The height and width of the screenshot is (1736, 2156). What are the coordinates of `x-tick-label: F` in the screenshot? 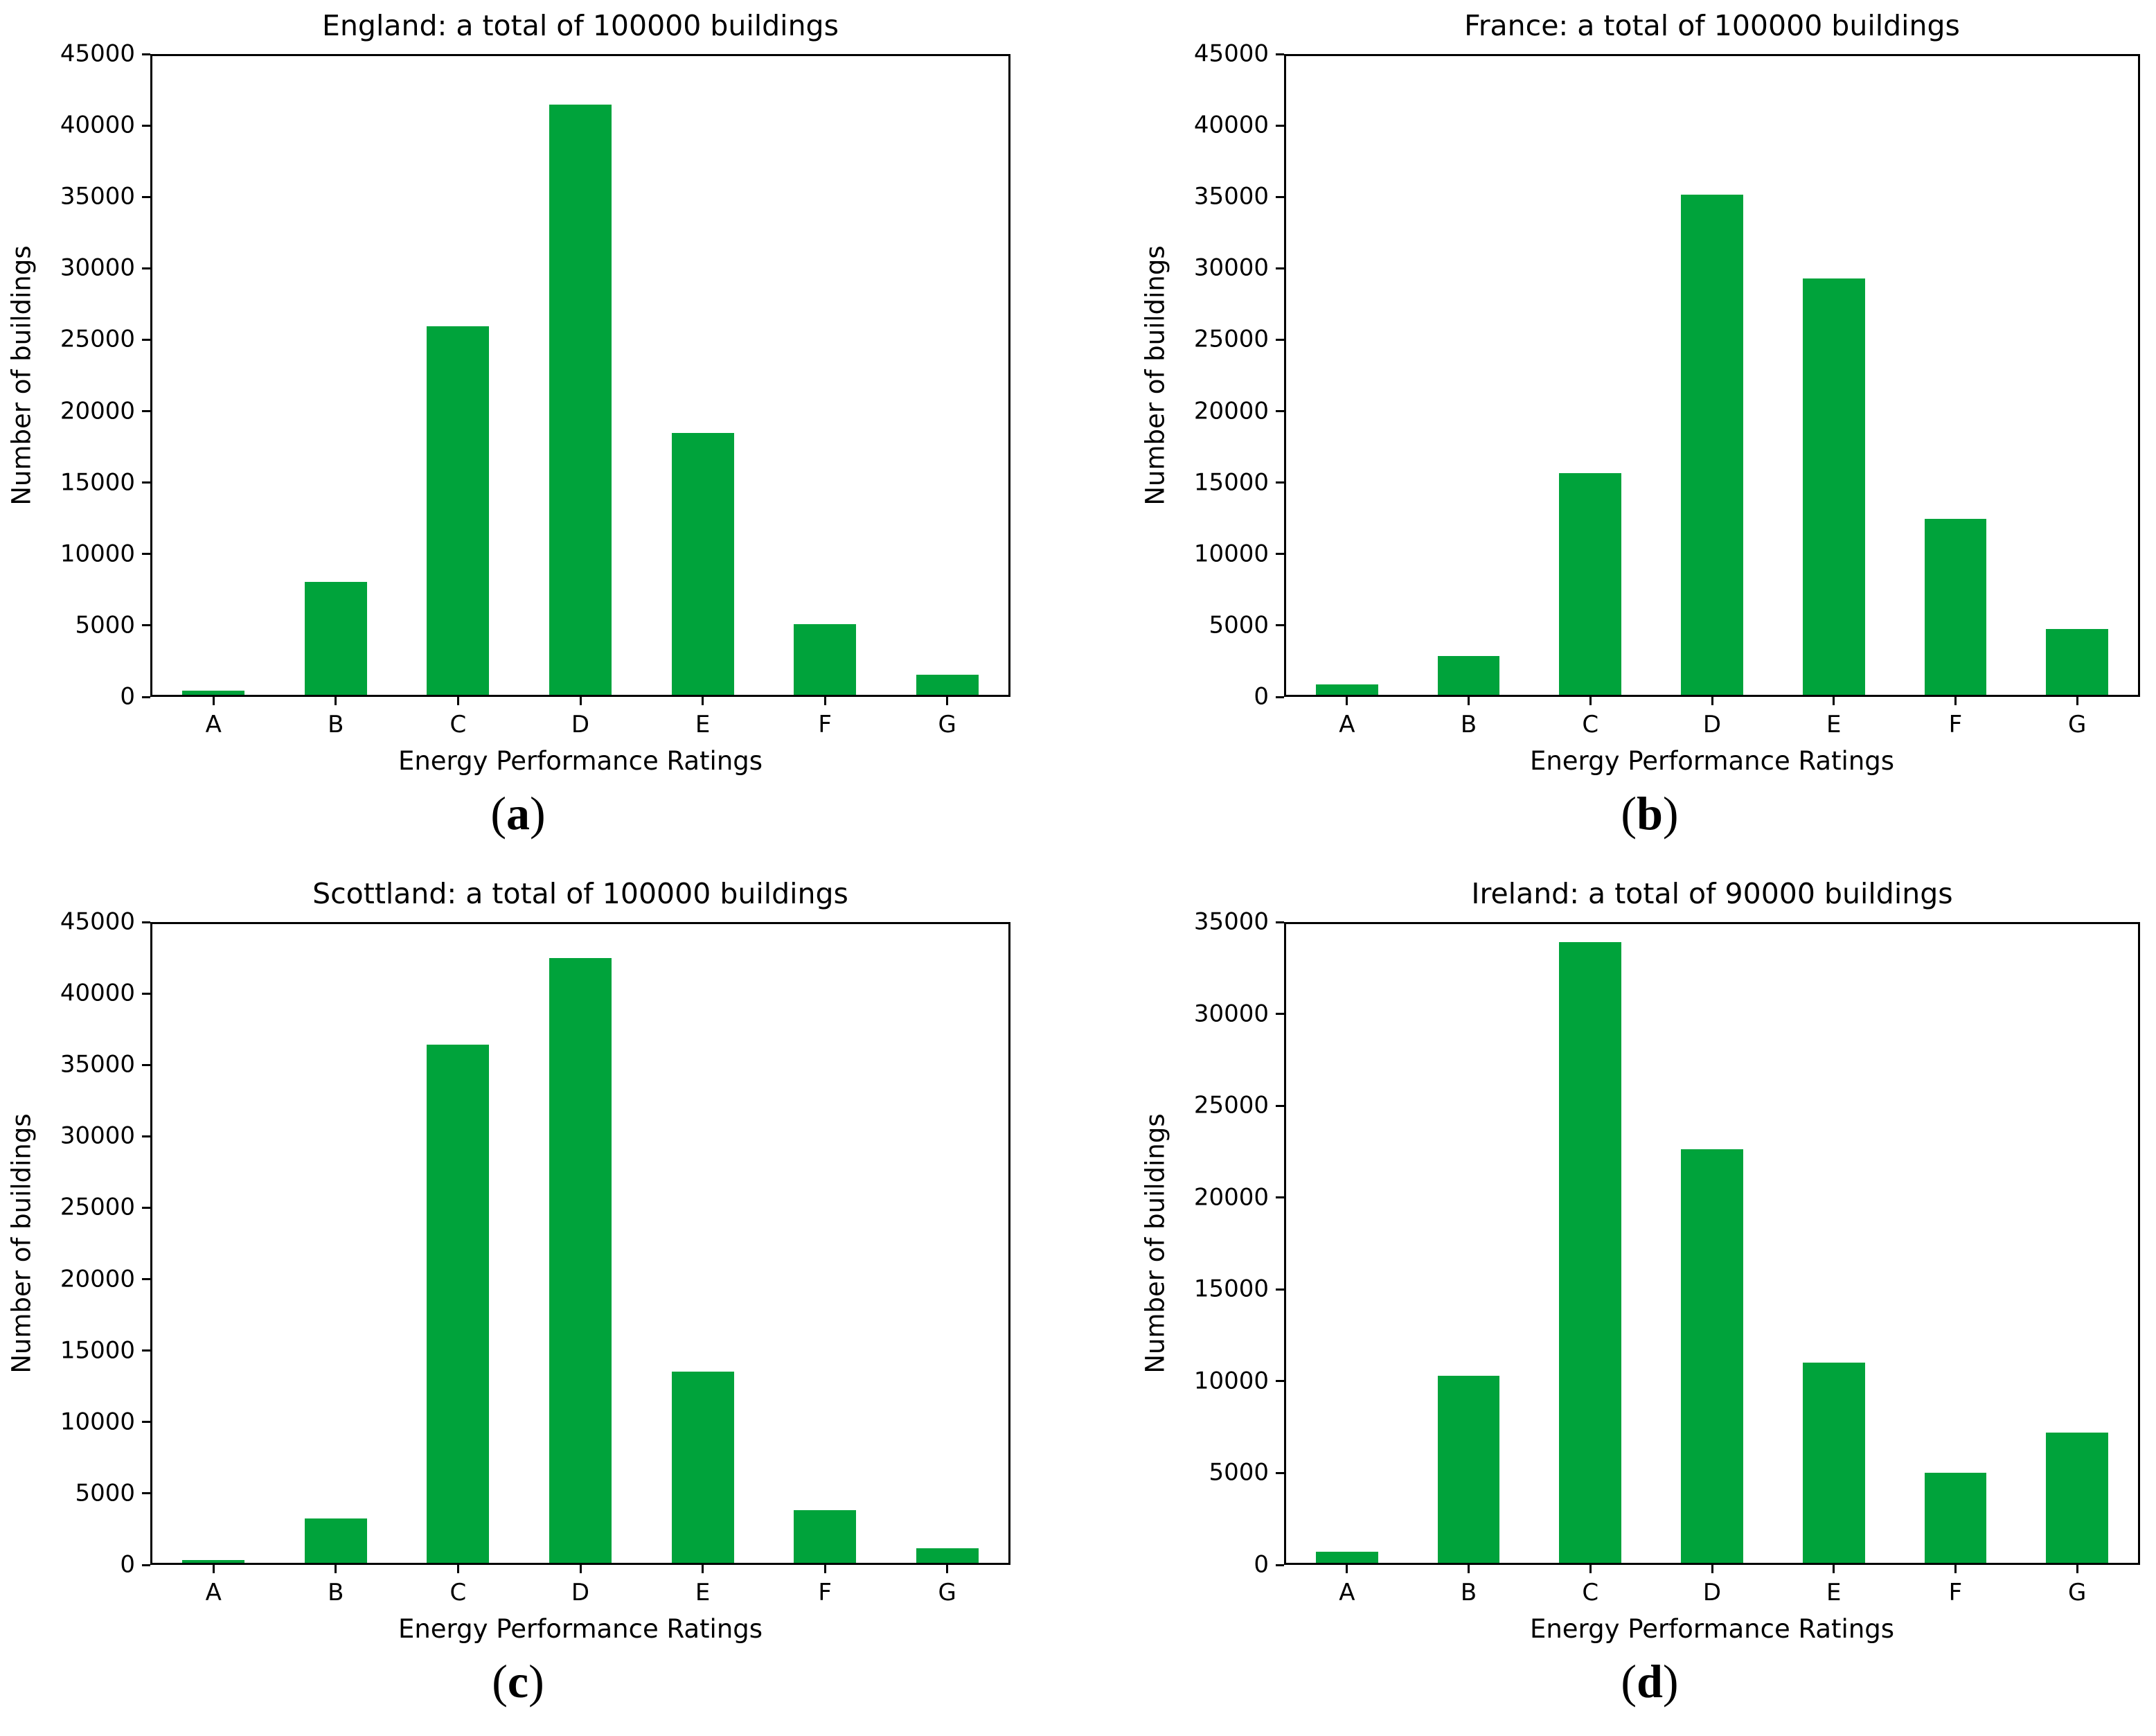 It's located at (1956, 1593).